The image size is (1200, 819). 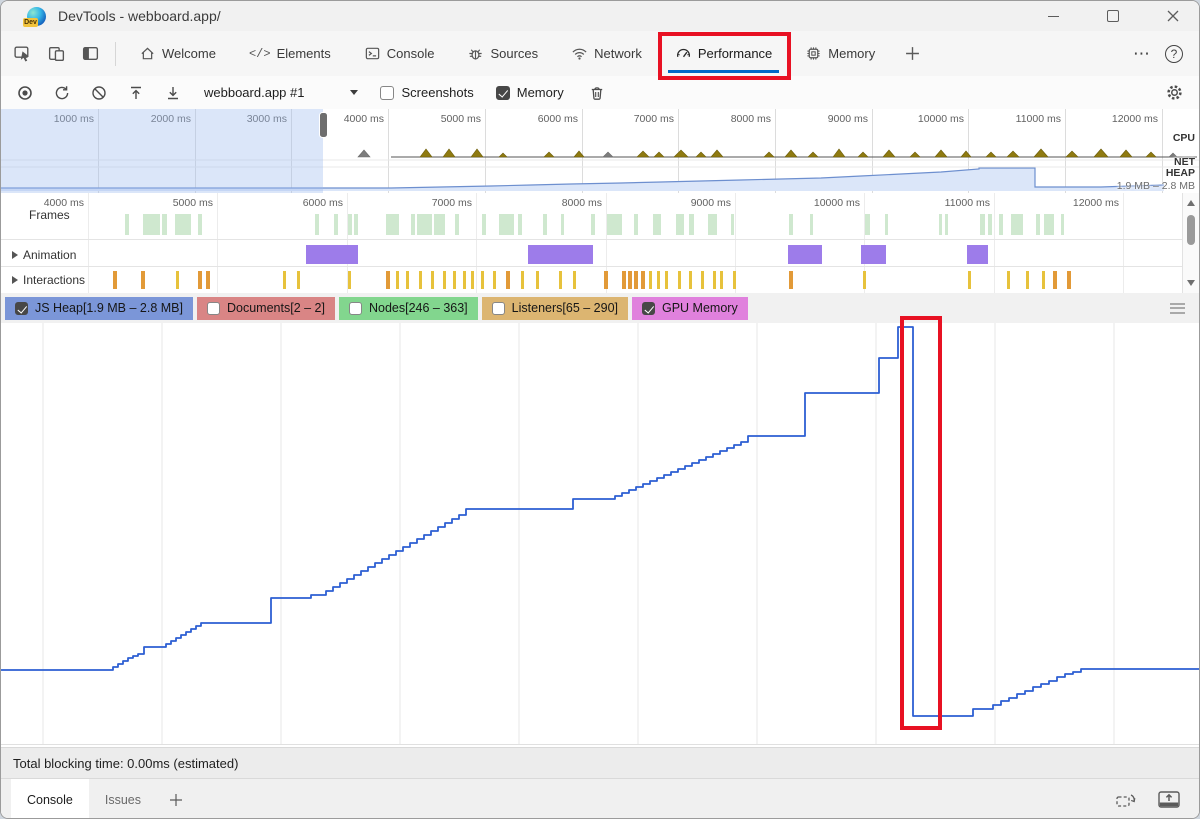 I want to click on time-gridline, so click(x=291, y=151).